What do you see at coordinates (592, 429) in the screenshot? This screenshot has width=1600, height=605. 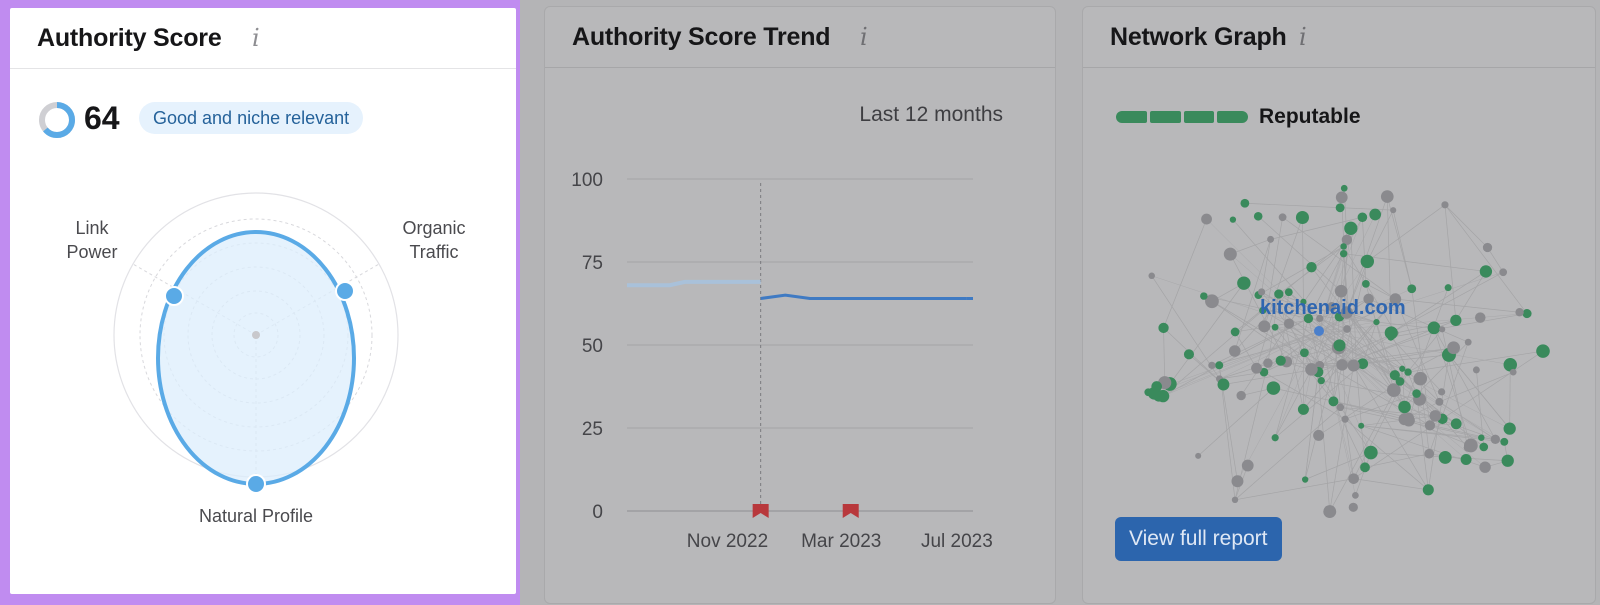 I see `y-tick-label: 25` at bounding box center [592, 429].